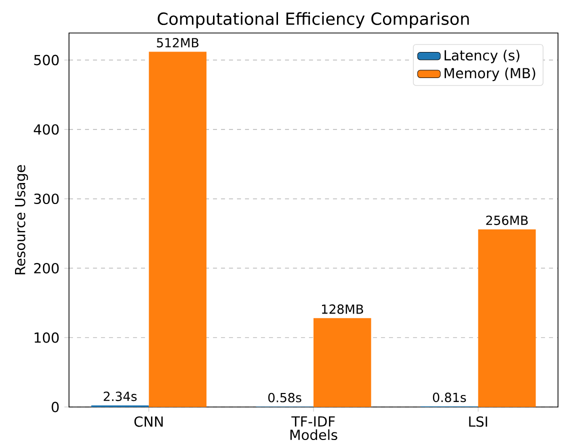 The image size is (568, 448). I want to click on data-label: 0.58s, so click(285, 397).